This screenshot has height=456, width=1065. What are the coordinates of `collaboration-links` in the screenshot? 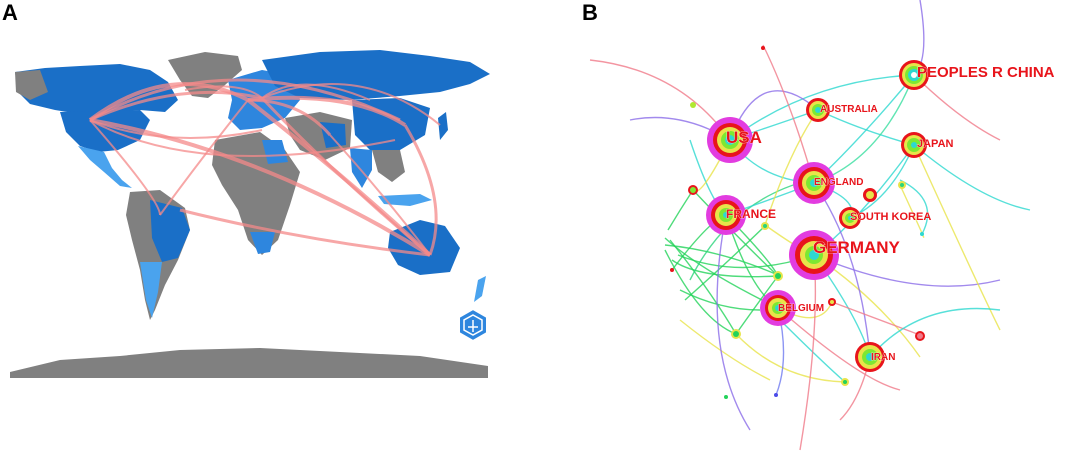 It's located at (264, 167).